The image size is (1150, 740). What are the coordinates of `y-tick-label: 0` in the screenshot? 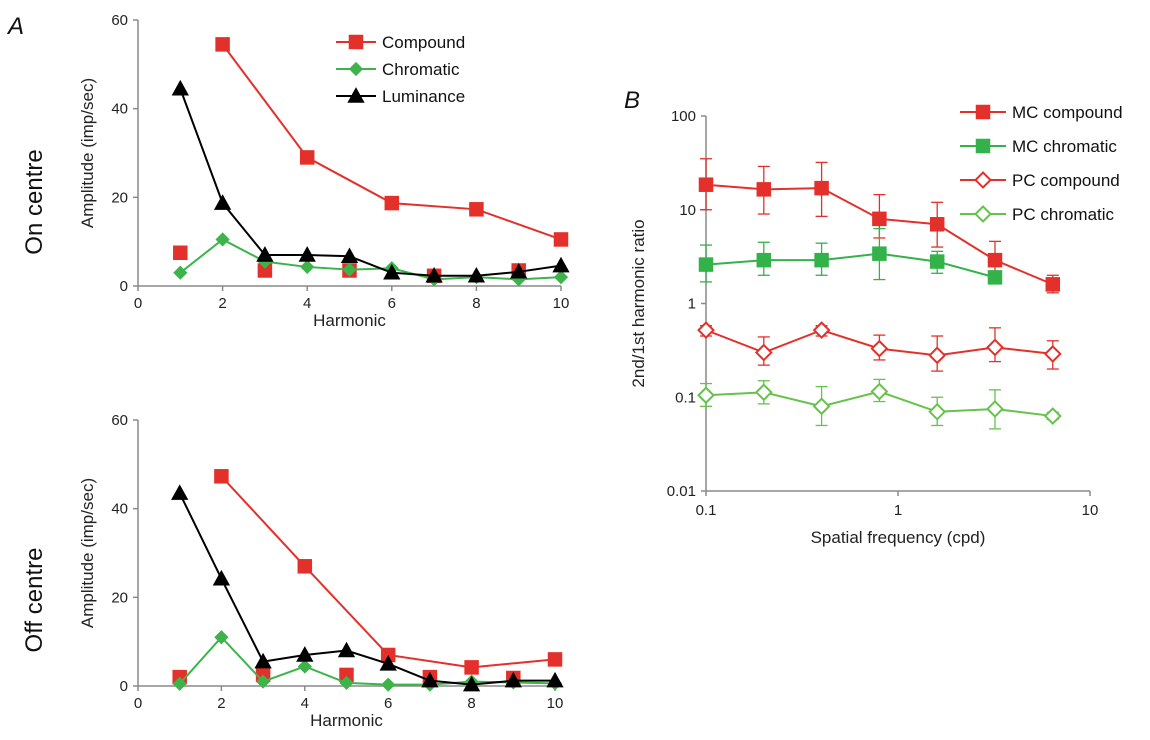 It's located at (124, 286).